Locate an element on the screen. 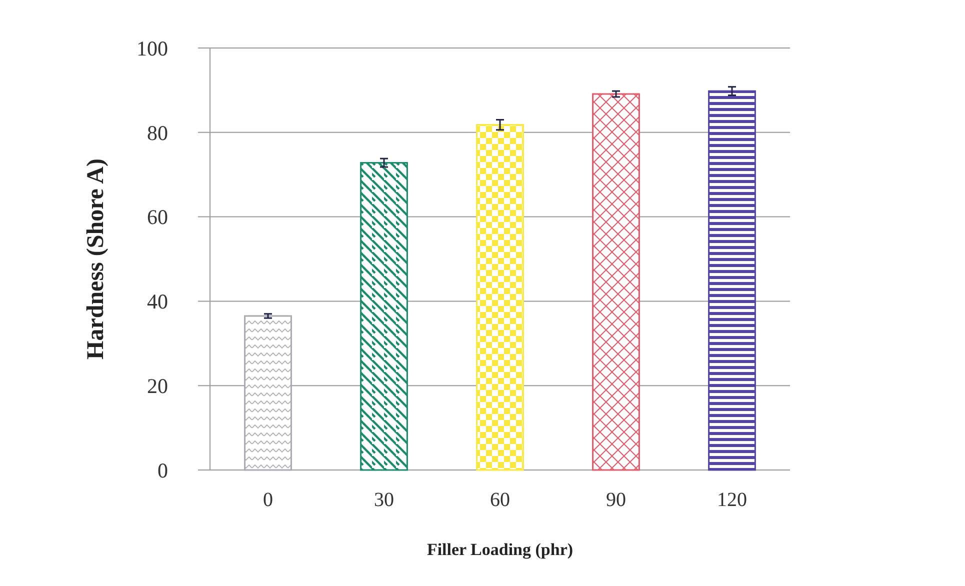 This screenshot has height=586, width=965. y-tick-label: 20 is located at coordinates (157, 386).